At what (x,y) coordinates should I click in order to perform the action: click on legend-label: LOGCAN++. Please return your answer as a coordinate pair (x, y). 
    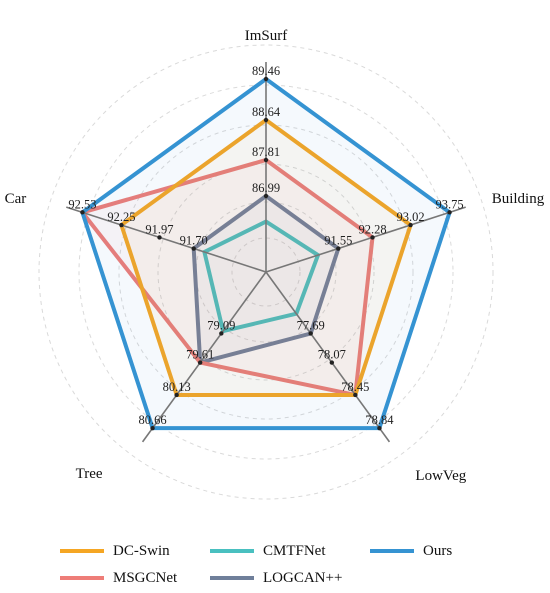
    Looking at the image, I should click on (303, 577).